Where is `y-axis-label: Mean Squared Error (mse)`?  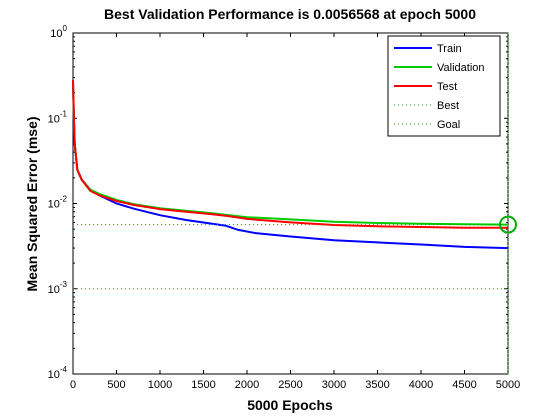
y-axis-label: Mean Squared Error (mse) is located at coordinates (32, 203).